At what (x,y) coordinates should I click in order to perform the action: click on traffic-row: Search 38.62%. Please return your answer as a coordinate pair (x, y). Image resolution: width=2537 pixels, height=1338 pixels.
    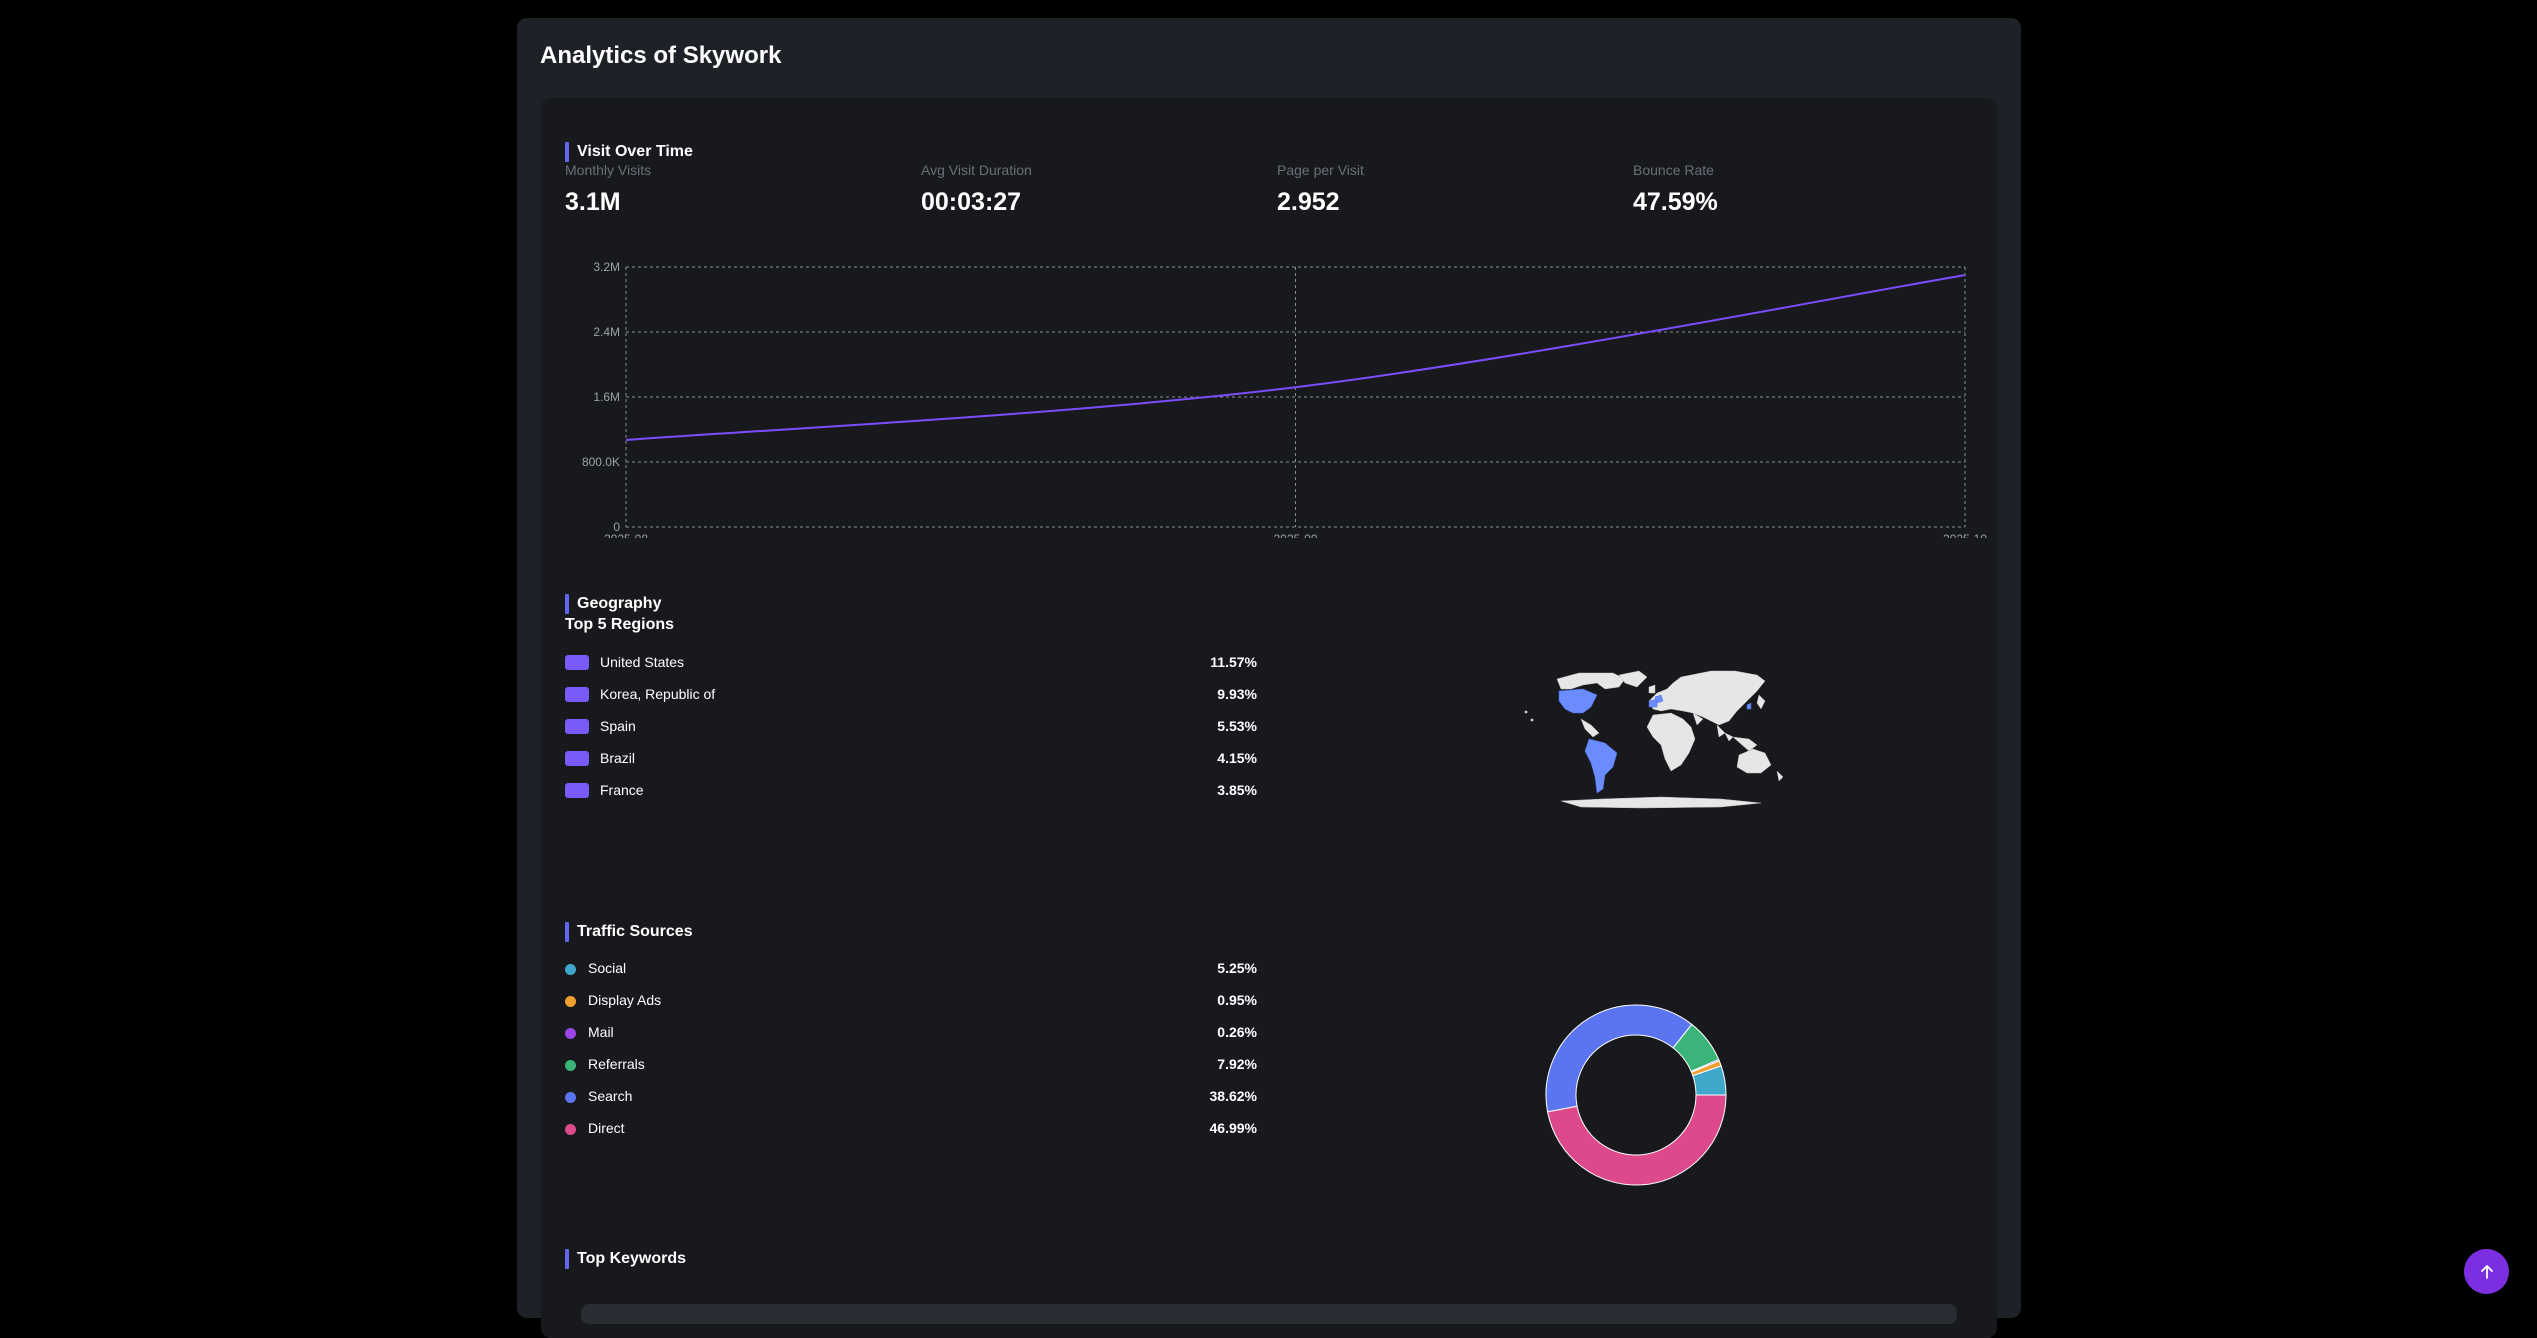
    Looking at the image, I should click on (911, 1097).